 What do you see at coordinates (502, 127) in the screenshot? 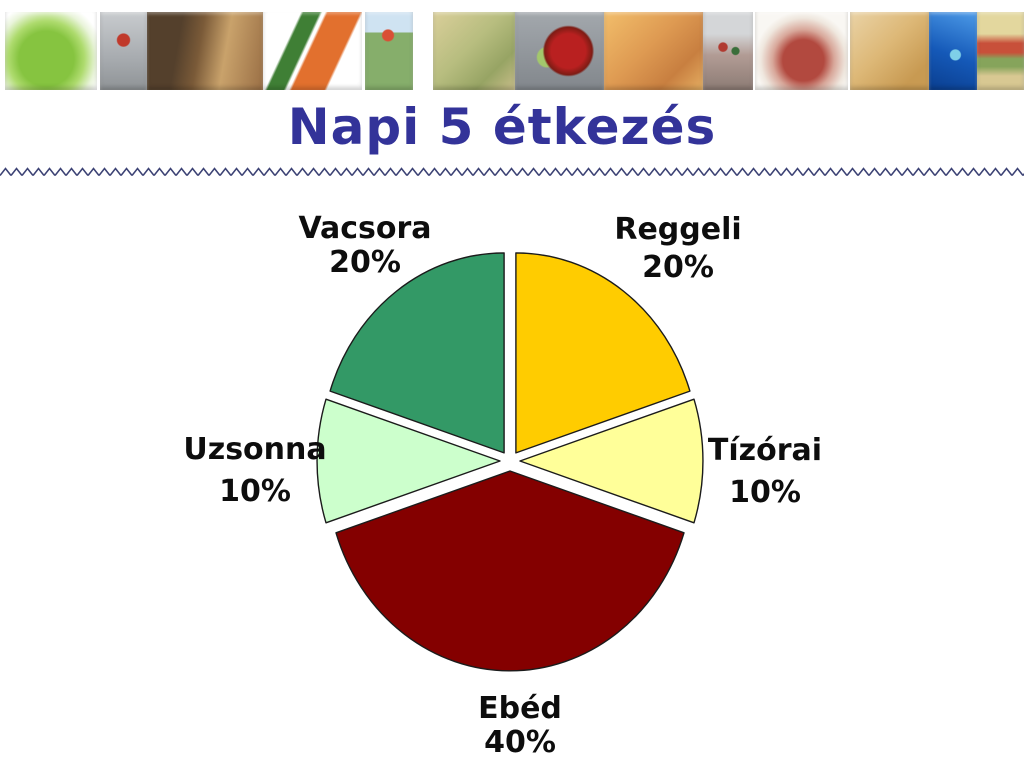
I see `page-title: Napi 5 étkezés` at bounding box center [502, 127].